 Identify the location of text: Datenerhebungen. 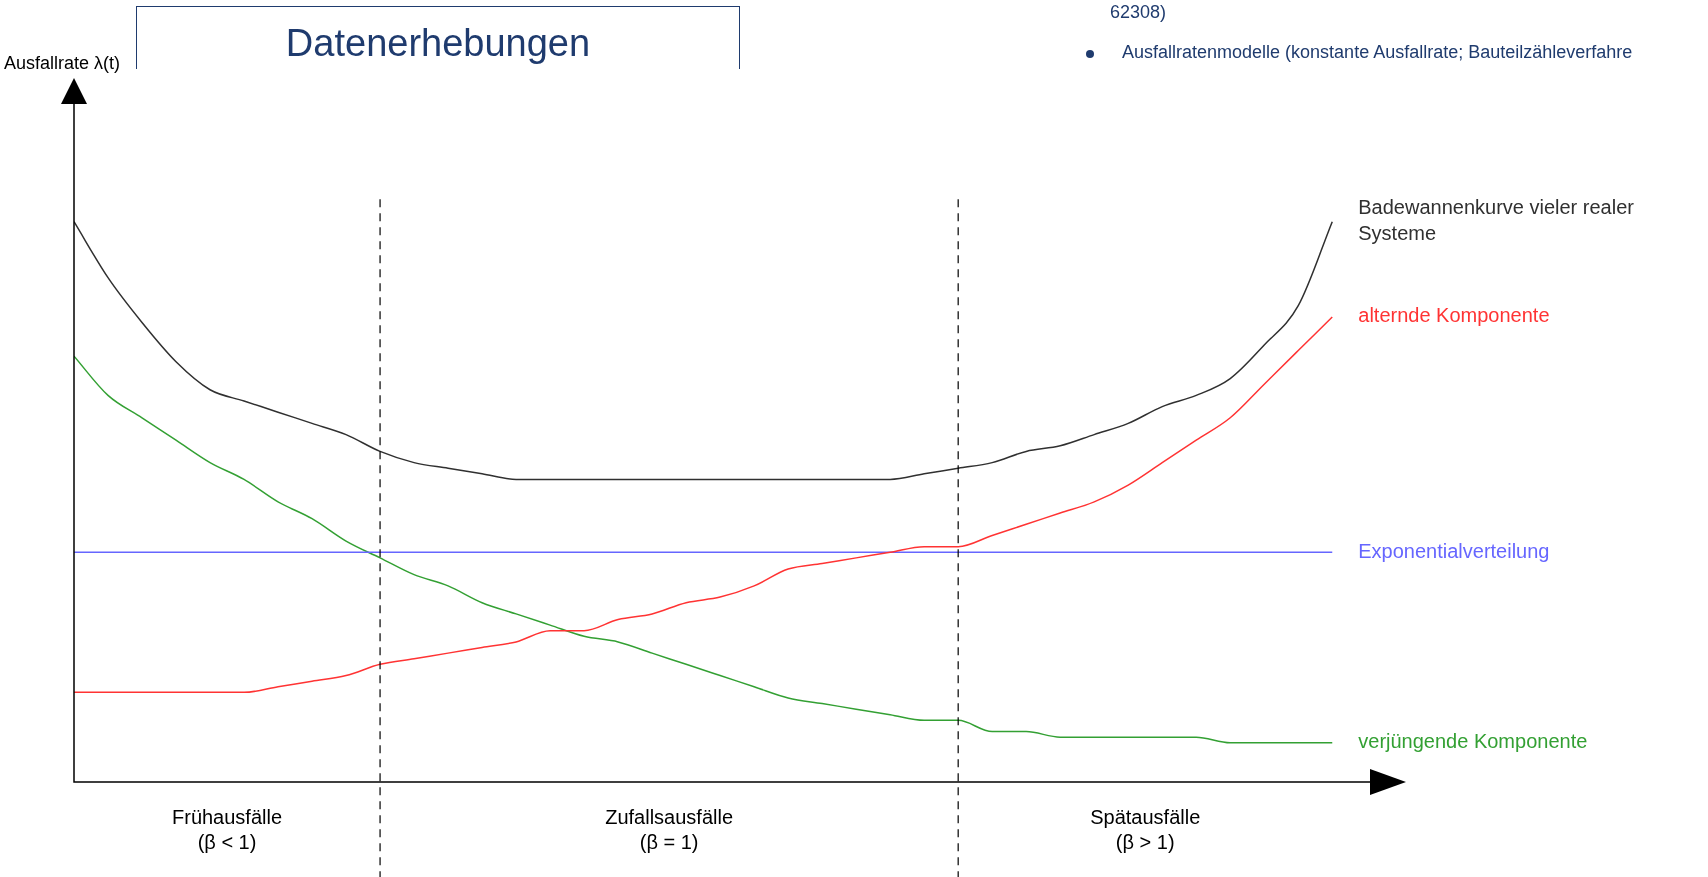
(438, 37).